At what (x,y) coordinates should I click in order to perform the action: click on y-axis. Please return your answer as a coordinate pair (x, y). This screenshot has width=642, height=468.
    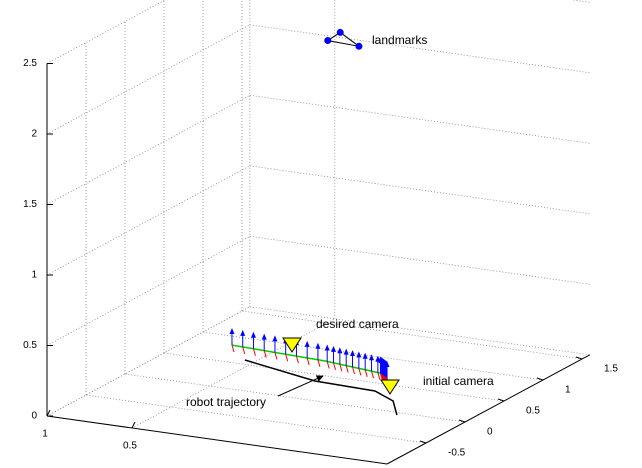
    Looking at the image, I should click on (488, 409).